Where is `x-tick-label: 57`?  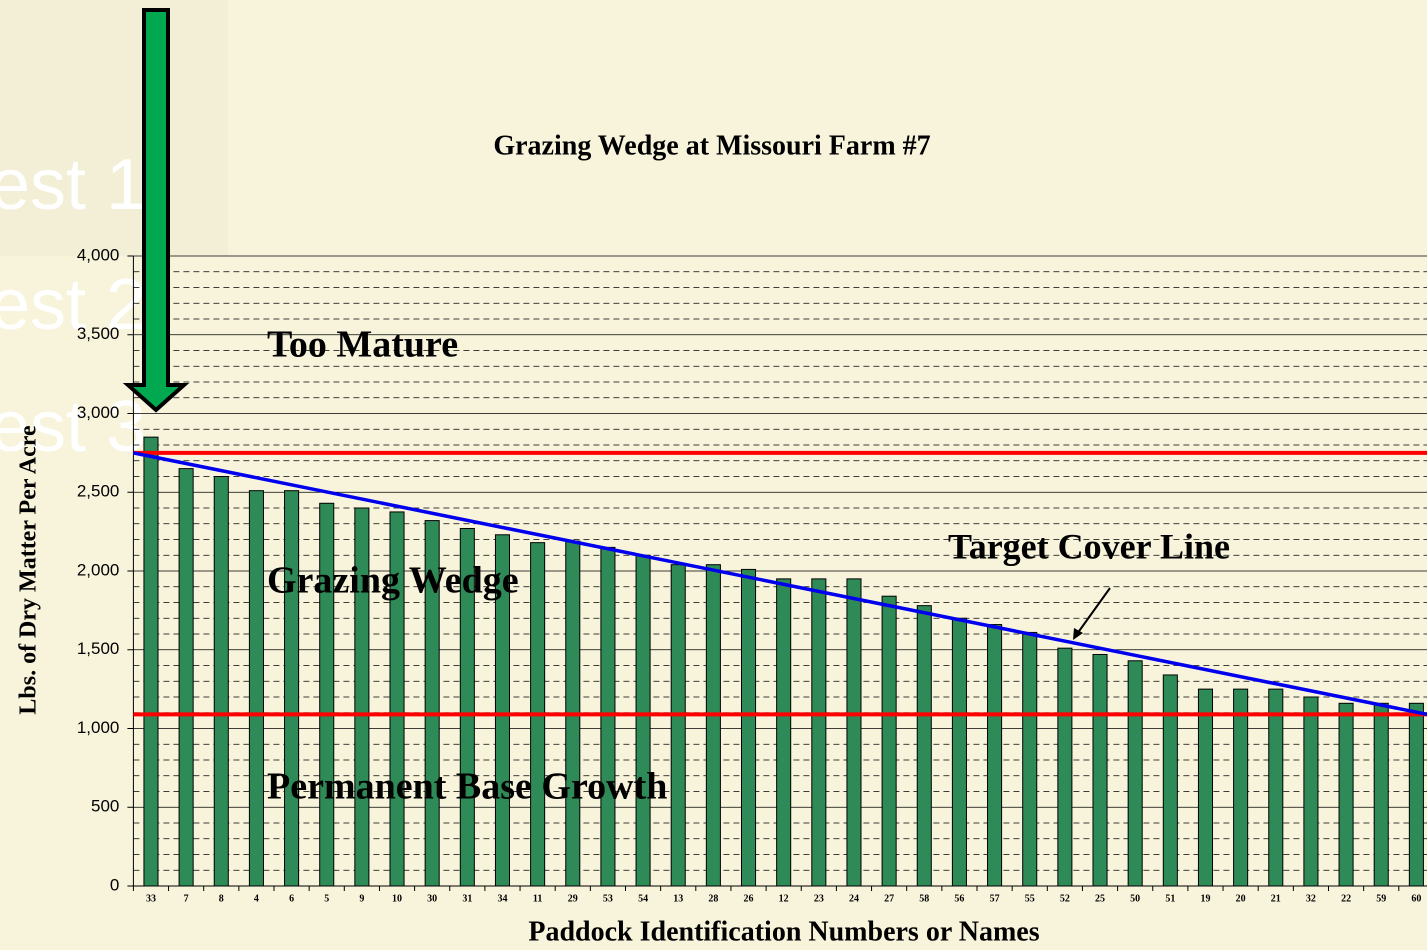 x-tick-label: 57 is located at coordinates (995, 898).